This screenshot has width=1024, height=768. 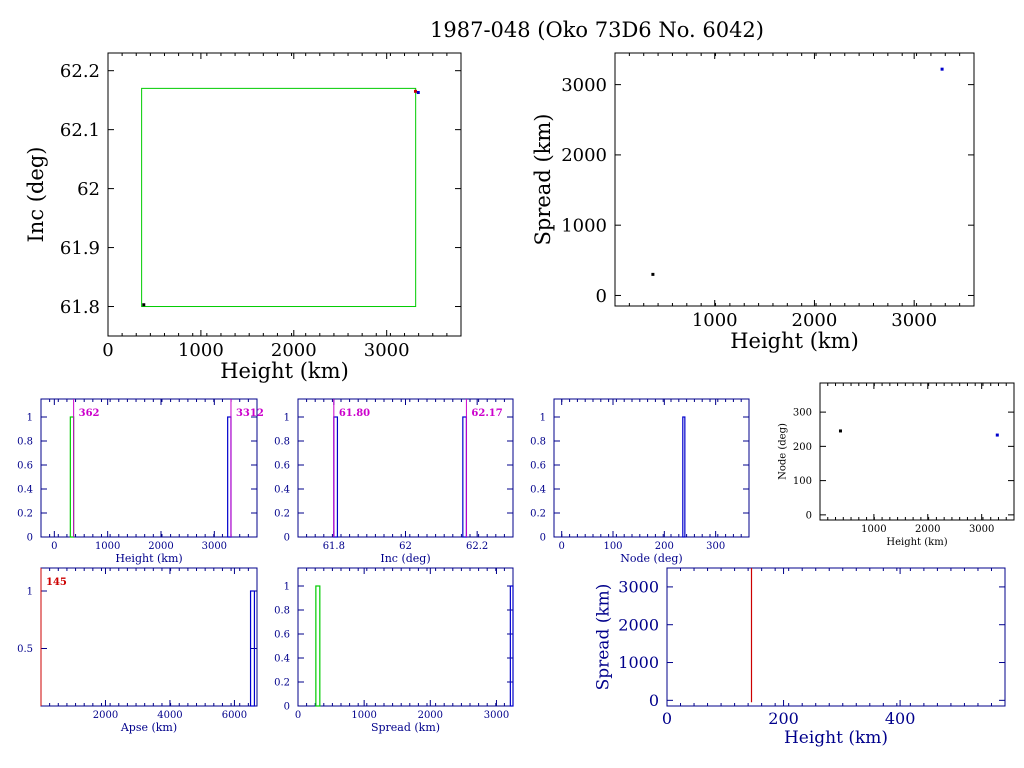 I want to click on x-tick-label: 62.2, so click(x=477, y=546).